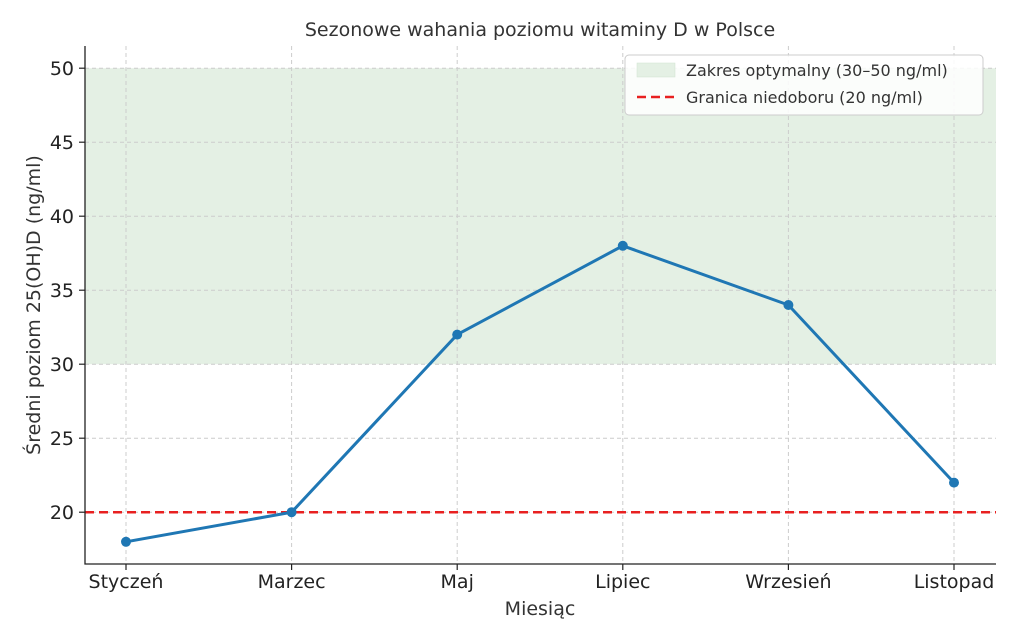 The width and height of the screenshot is (1024, 640). I want to click on x-tick-label: Listopad, so click(954, 582).